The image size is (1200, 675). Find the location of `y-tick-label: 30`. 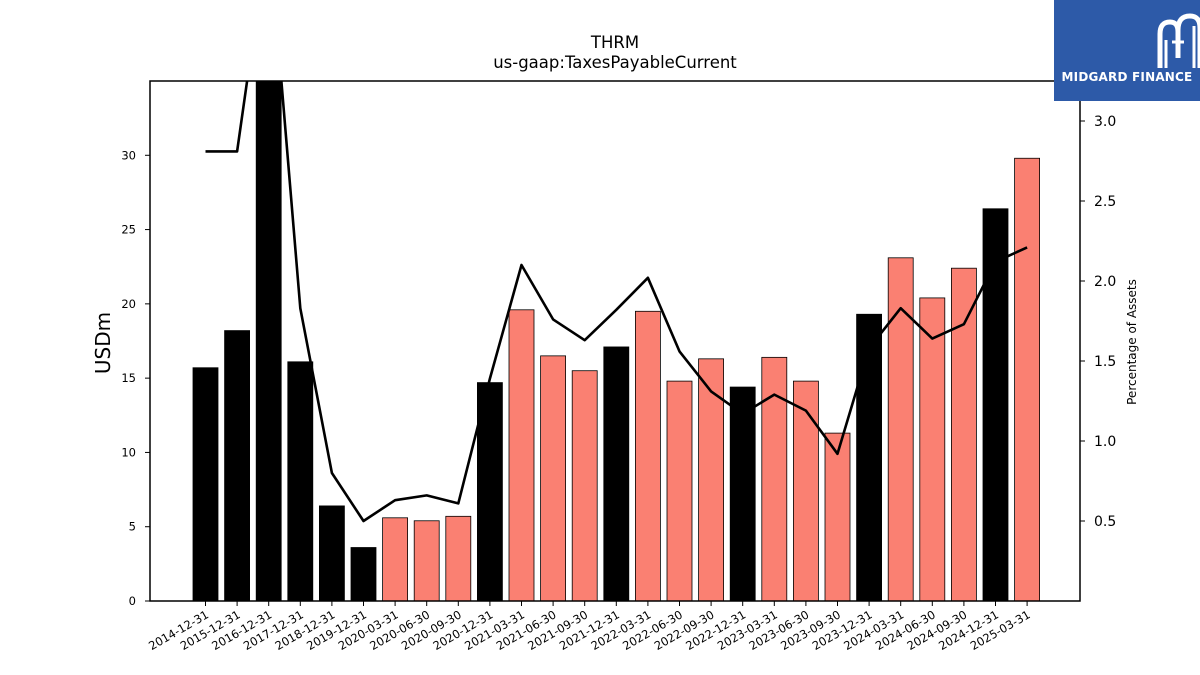

y-tick-label: 30 is located at coordinates (128, 155).